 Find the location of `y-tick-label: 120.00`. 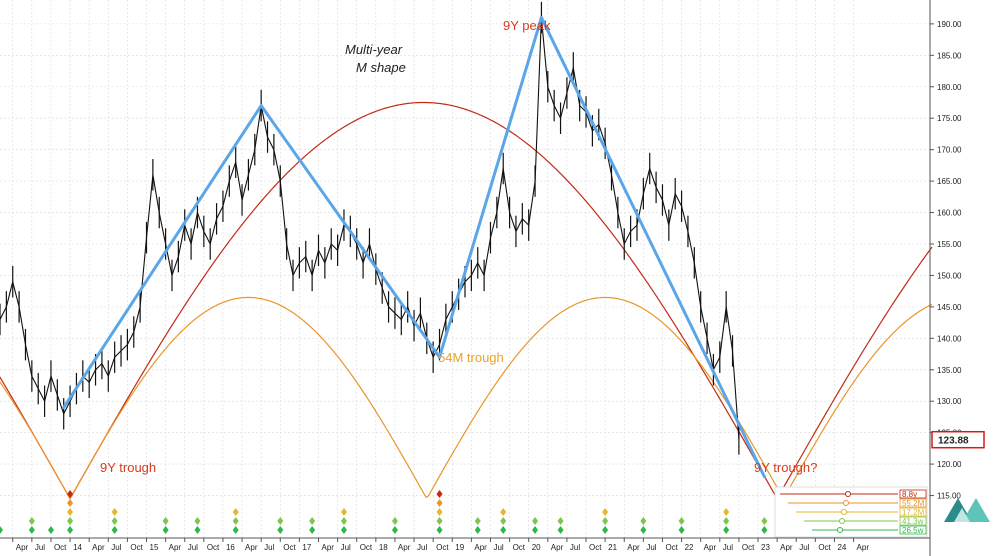

y-tick-label: 120.00 is located at coordinates (949, 464).